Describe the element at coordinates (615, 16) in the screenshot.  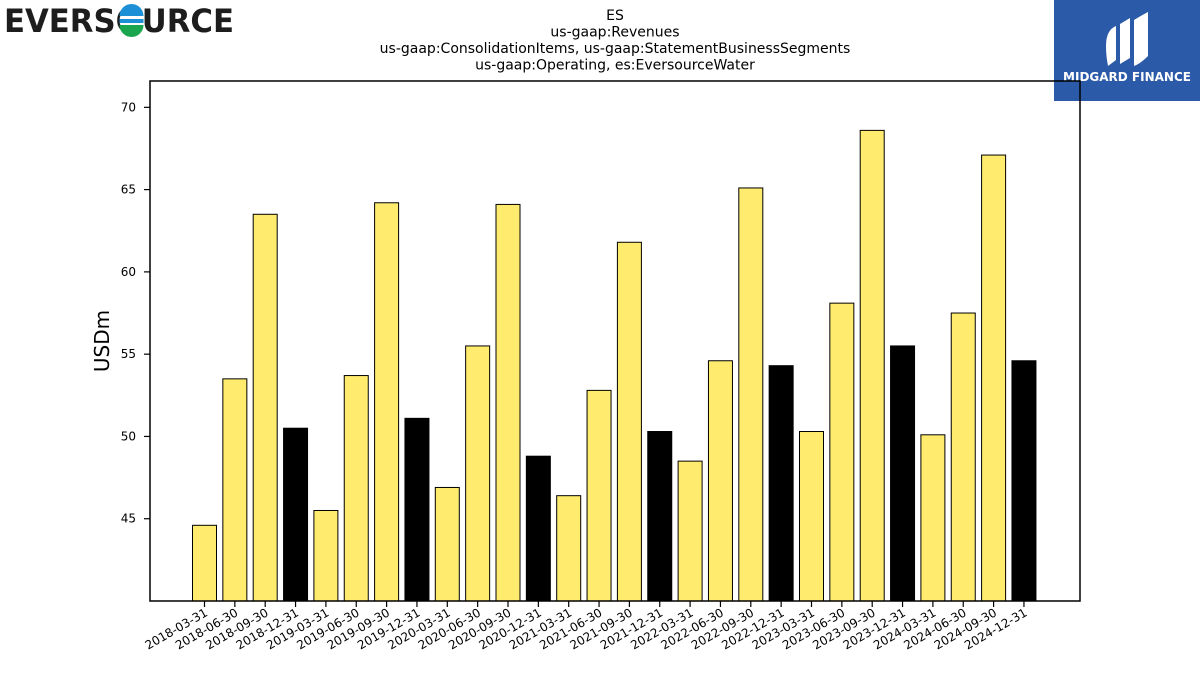
I see `chart-title-line: ES` at that location.